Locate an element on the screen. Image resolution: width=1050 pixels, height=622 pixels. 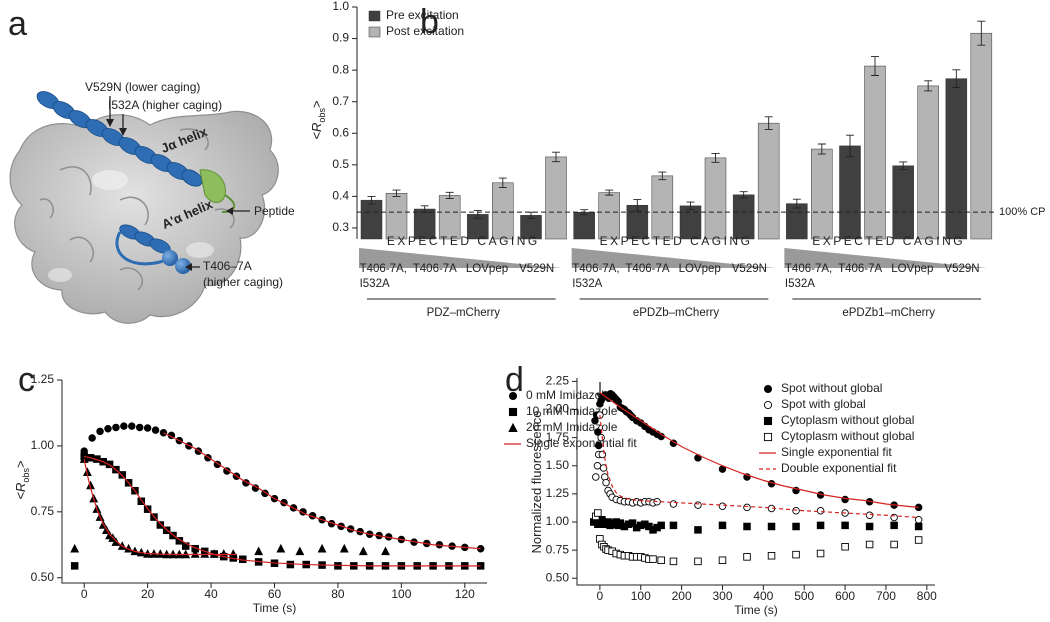
x-tick-label: 800 is located at coordinates (927, 596).